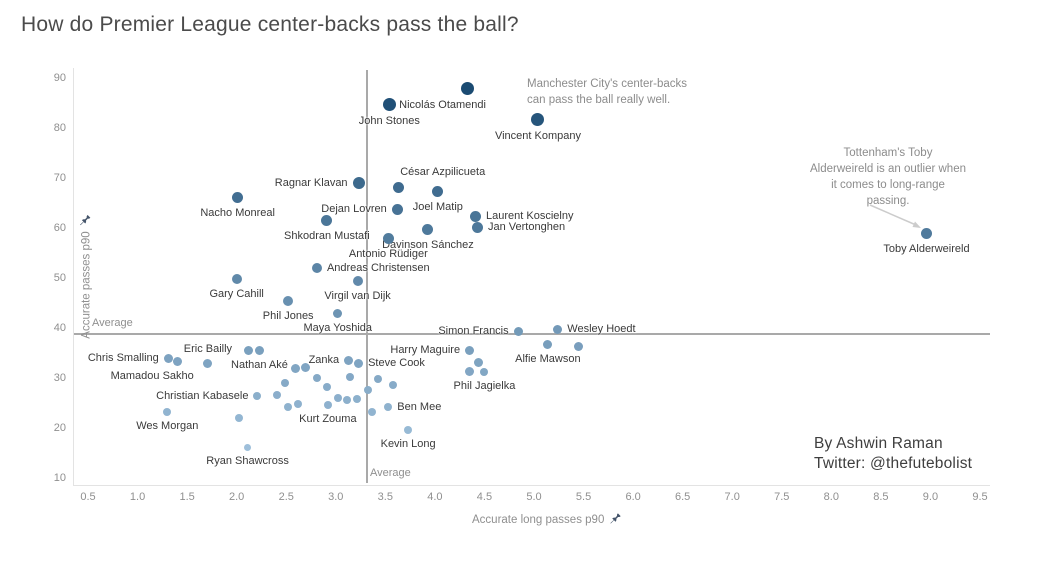 The width and height of the screenshot is (1038, 562). Describe the element at coordinates (327, 235) in the screenshot. I see `data-point-label: Shkodran Mustafi` at that location.